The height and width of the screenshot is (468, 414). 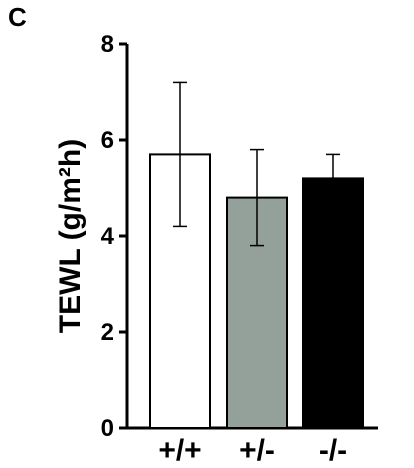 What do you see at coordinates (108, 236) in the screenshot?
I see `y-tick-label: 4` at bounding box center [108, 236].